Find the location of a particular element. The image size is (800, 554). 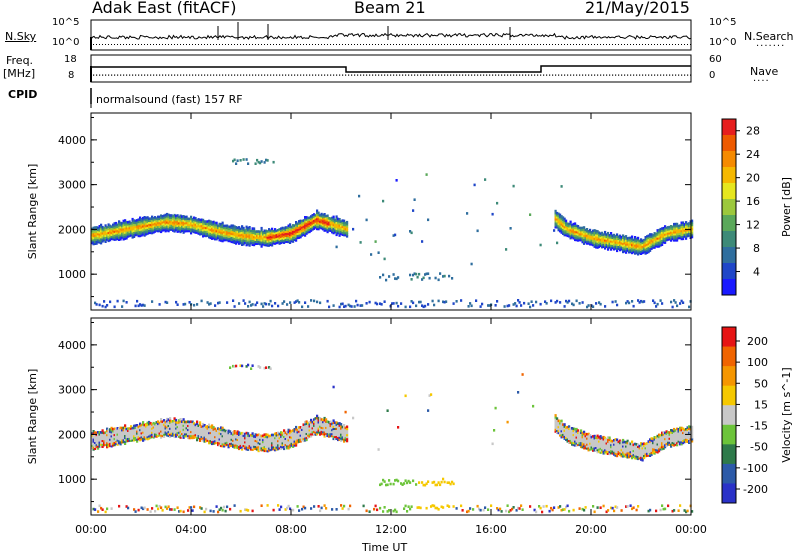

nave-tick-top: 60 is located at coordinates (715, 59).